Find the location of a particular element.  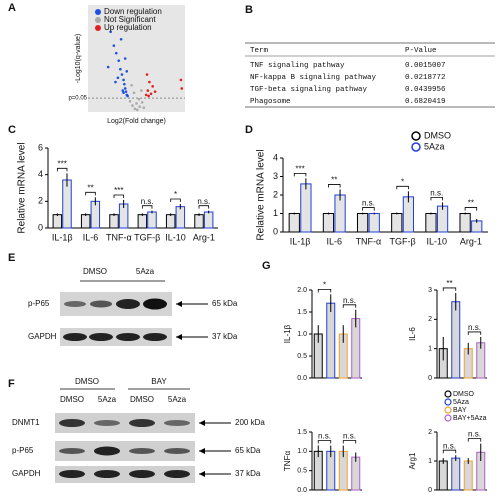

panel-label: F is located at coordinates (11, 384).